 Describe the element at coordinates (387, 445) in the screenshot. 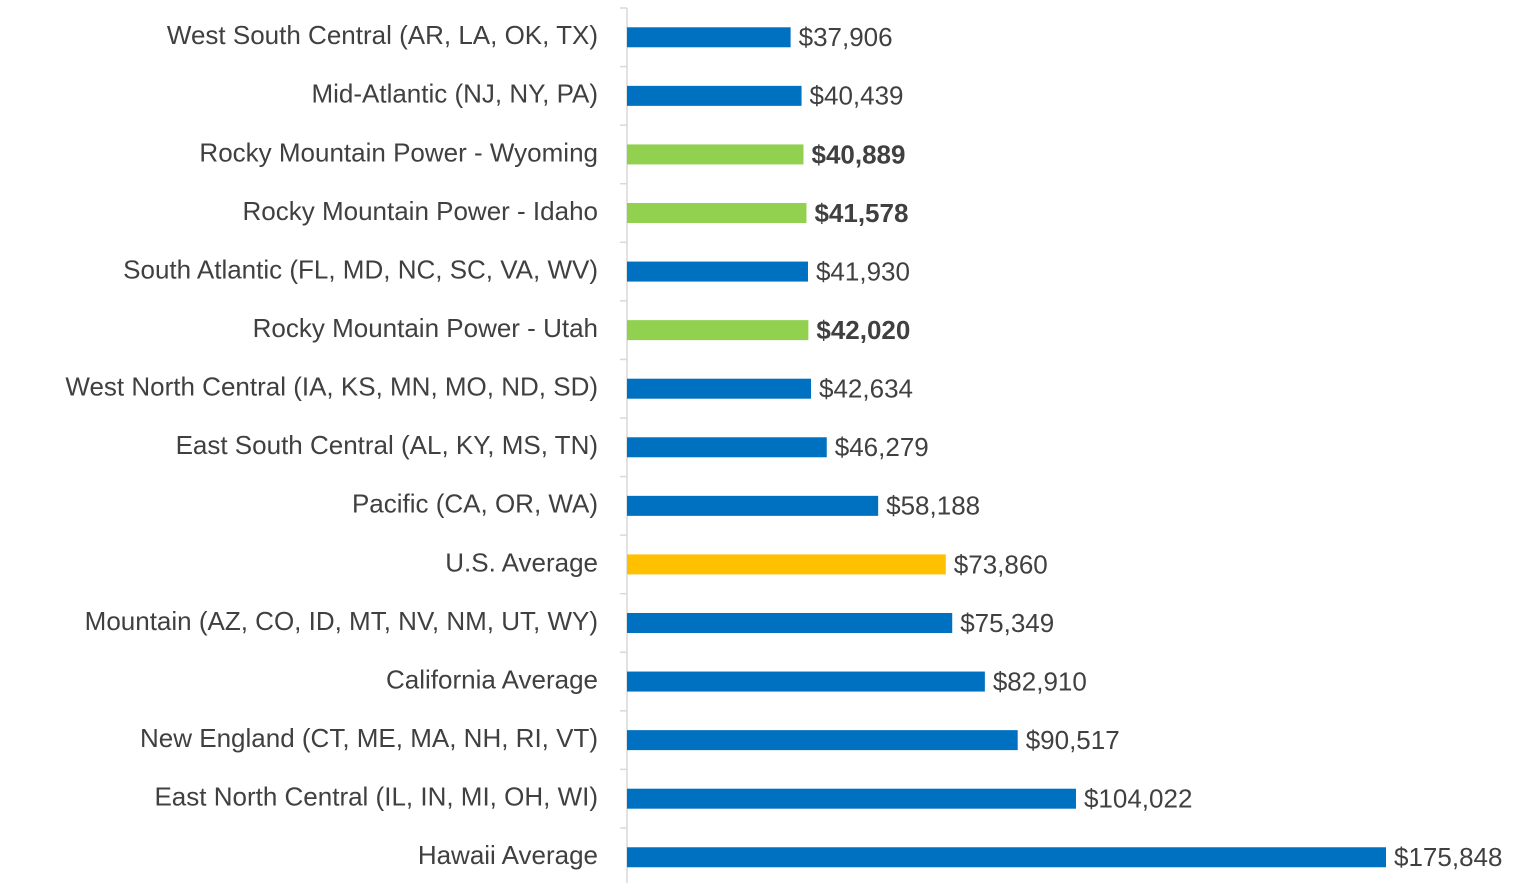

I see `category-label: East South Central (AL, KY, MS, TN)` at that location.